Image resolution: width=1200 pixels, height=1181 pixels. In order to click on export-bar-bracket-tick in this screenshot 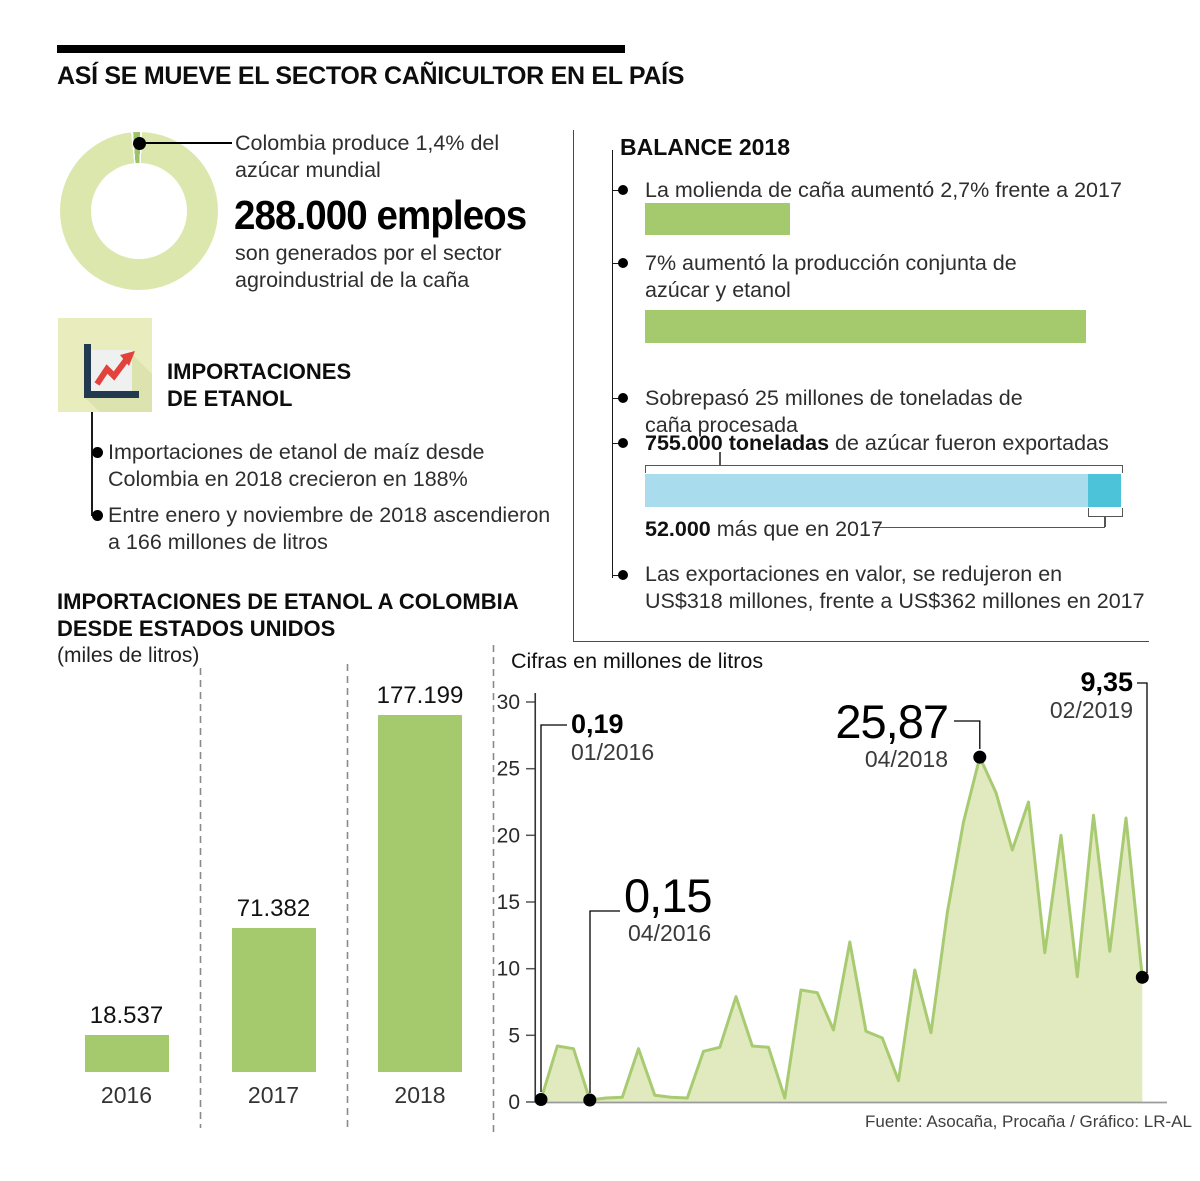, I will do `click(720, 458)`.